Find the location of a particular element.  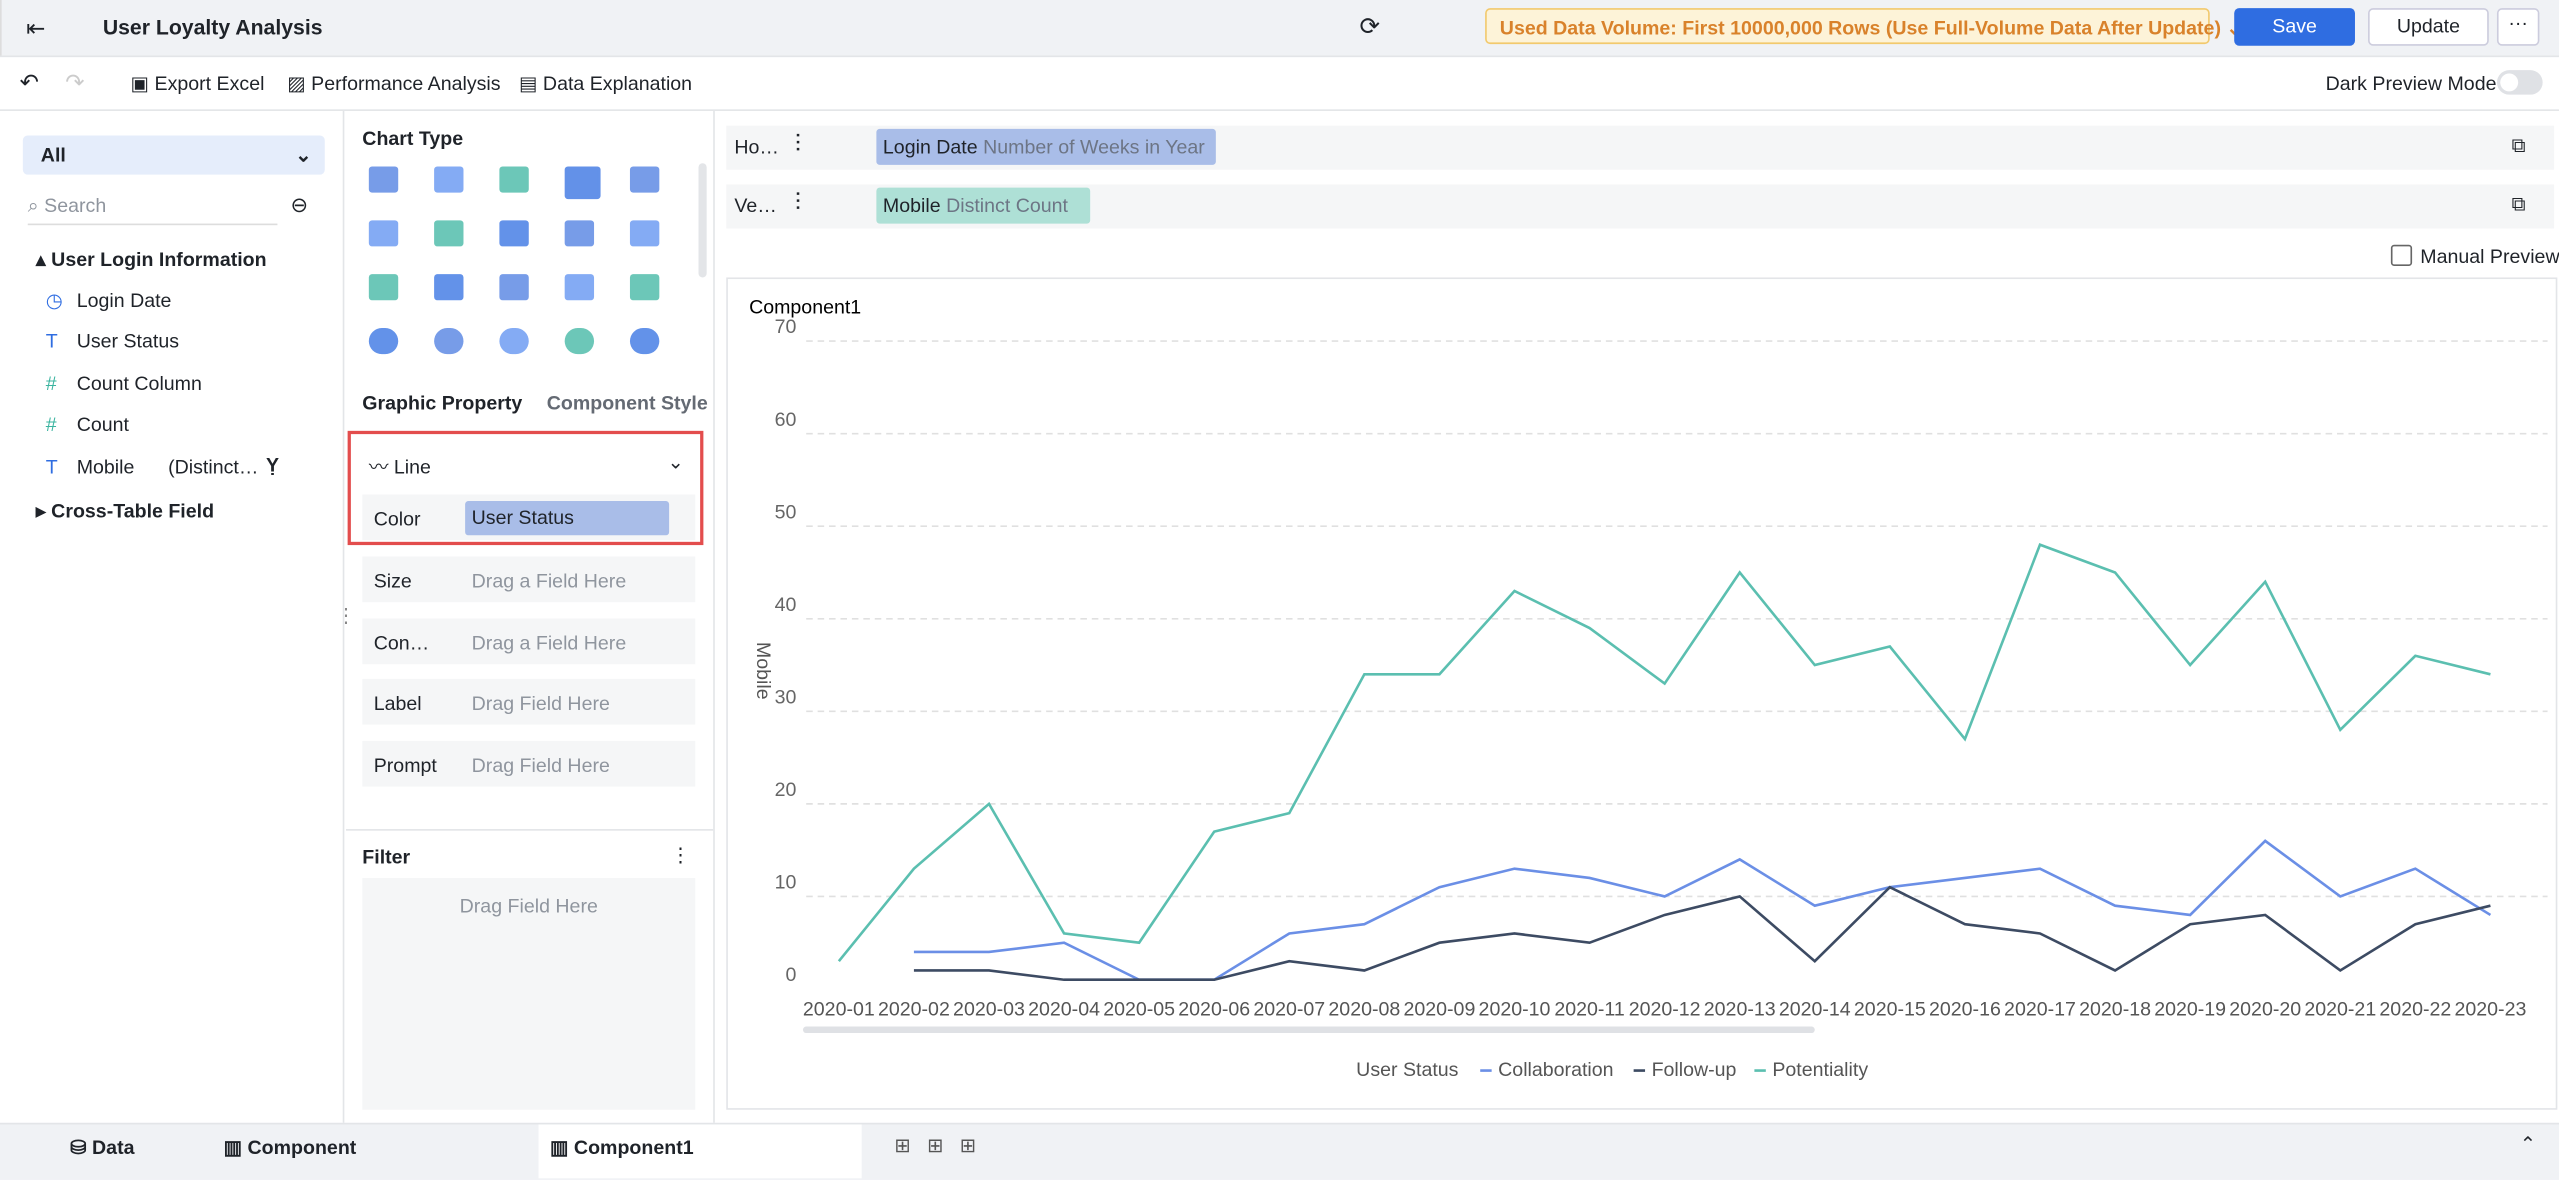

data-explanation: ▤ Data Explanation is located at coordinates (605, 83).